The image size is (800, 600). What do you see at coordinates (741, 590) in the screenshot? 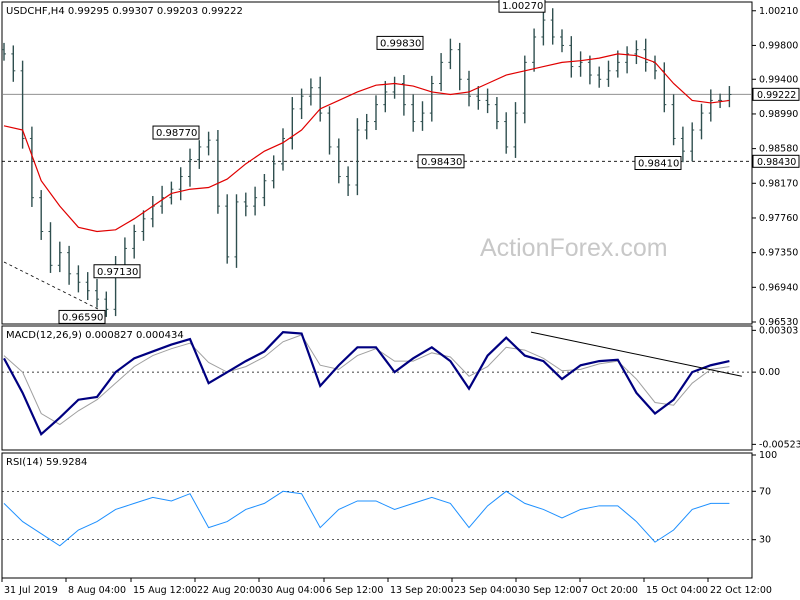
I see `x-tick-label: 22 Oct 12:00` at bounding box center [741, 590].